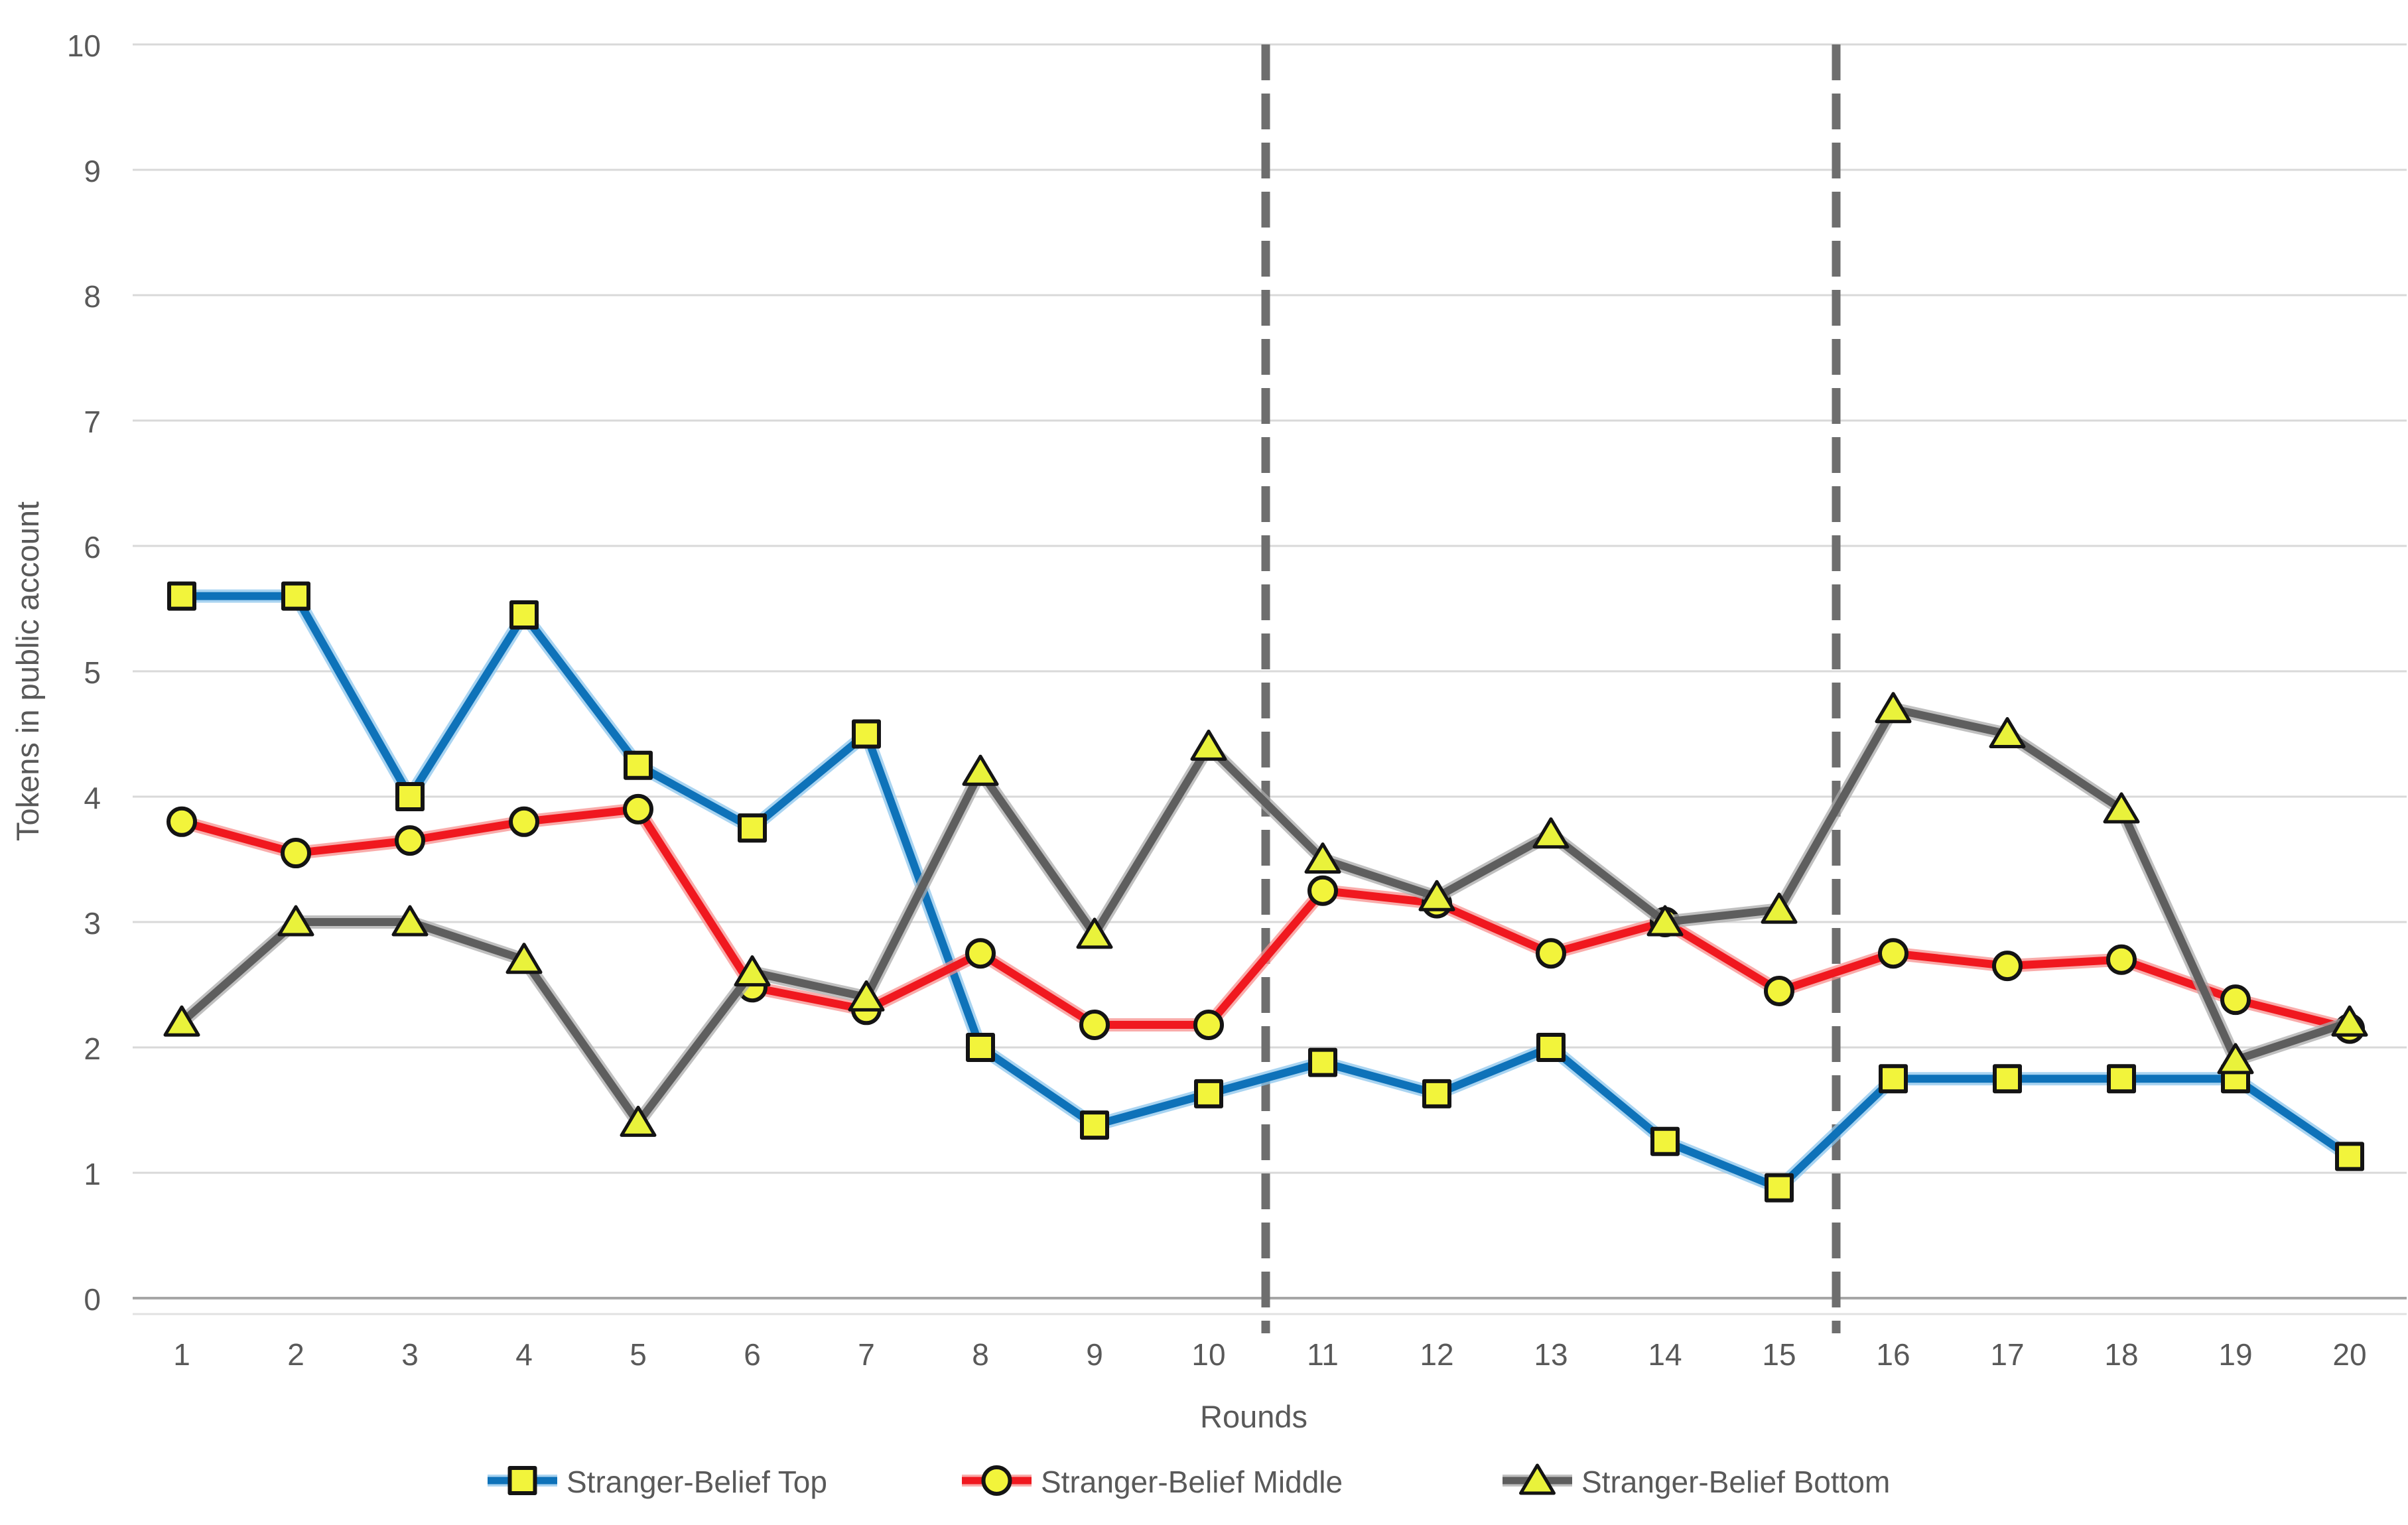  What do you see at coordinates (92, 171) in the screenshot?
I see `y-tick-label: 9` at bounding box center [92, 171].